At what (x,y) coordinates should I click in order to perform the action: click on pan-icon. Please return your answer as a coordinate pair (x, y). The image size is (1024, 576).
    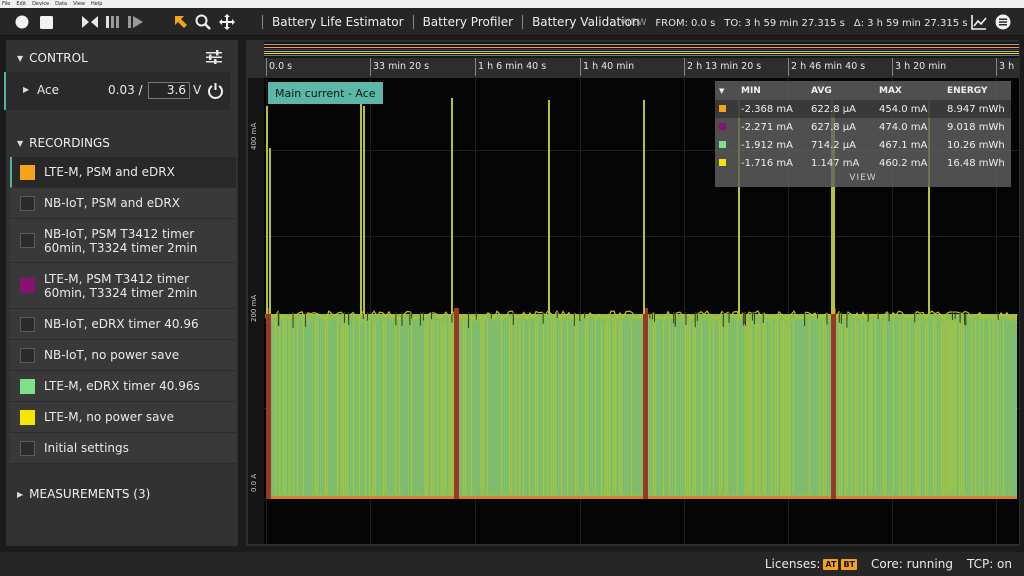
    Looking at the image, I should click on (227, 22).